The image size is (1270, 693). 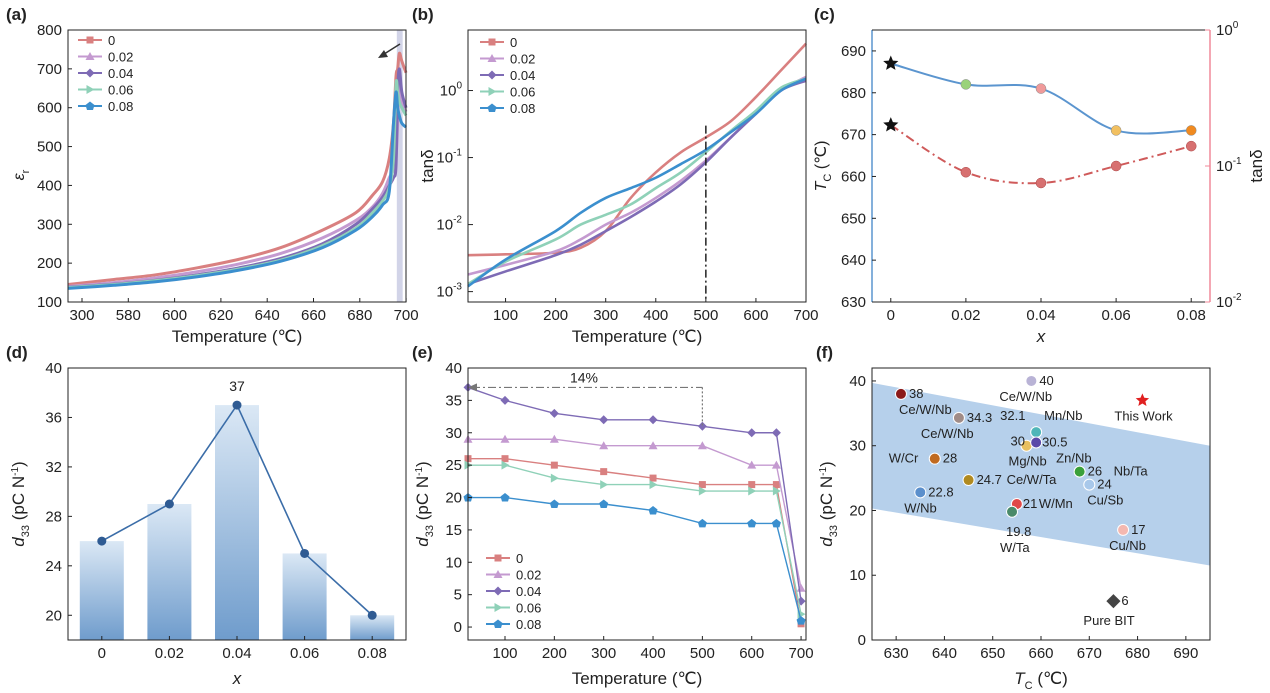 What do you see at coordinates (1229, 301) in the screenshot?
I see `panel-c-ytick-right: 10⁻²` at bounding box center [1229, 301].